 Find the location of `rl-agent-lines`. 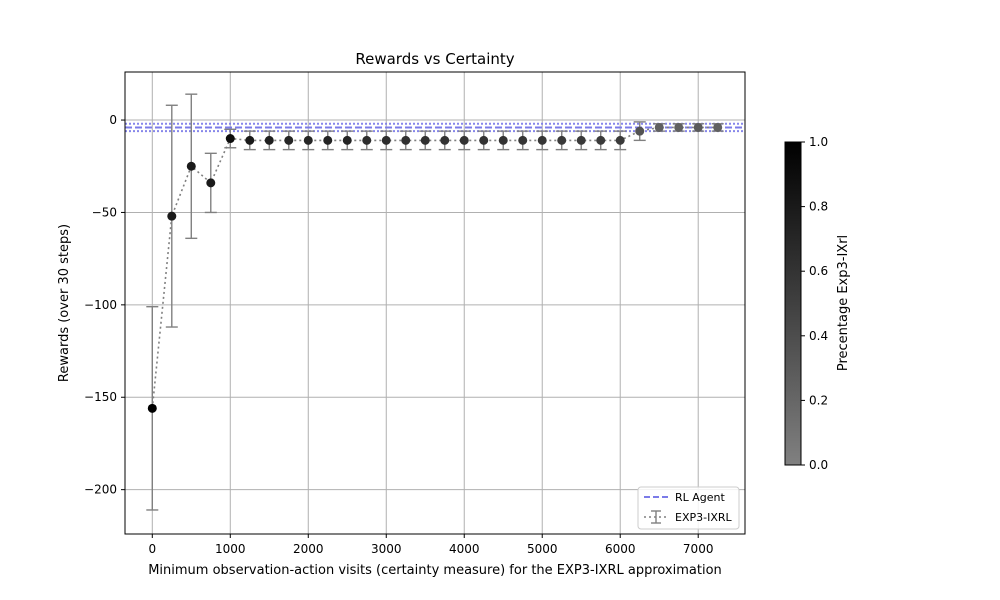

rl-agent-lines is located at coordinates (435, 127).